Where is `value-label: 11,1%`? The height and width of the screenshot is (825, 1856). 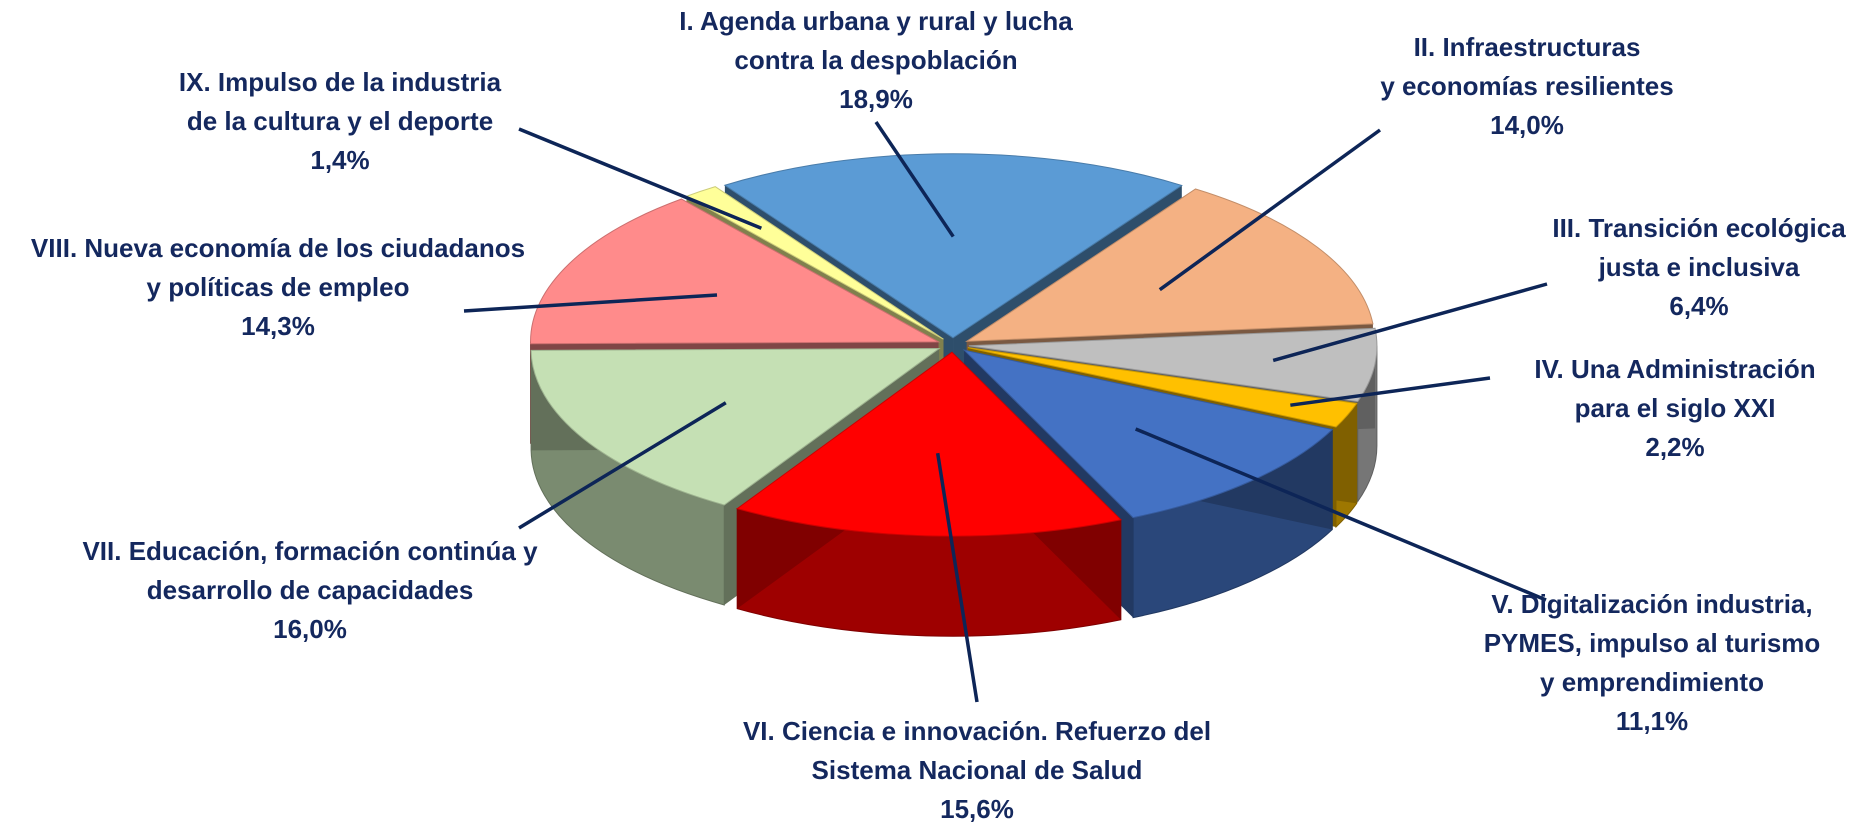 value-label: 11,1% is located at coordinates (1652, 721).